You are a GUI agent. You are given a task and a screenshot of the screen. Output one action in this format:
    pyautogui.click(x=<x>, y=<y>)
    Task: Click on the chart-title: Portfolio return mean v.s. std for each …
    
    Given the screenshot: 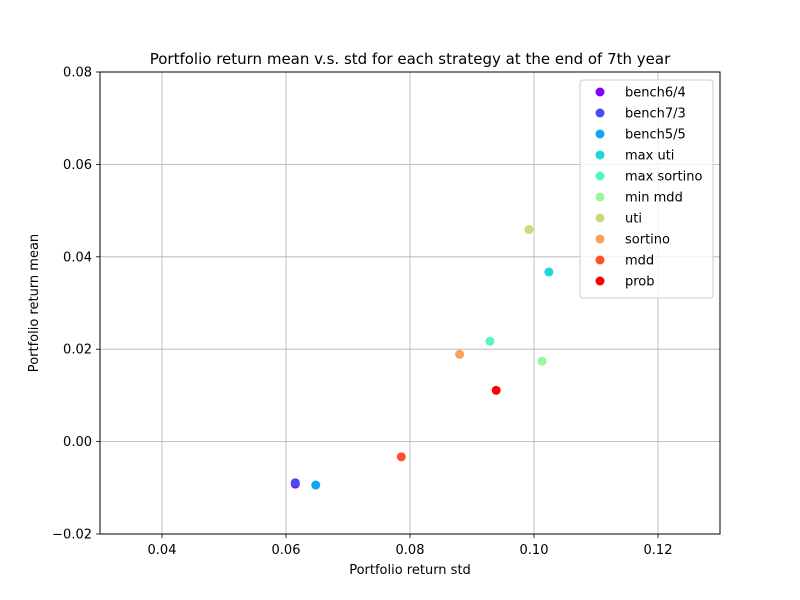 What is the action you would take?
    pyautogui.click(x=410, y=59)
    